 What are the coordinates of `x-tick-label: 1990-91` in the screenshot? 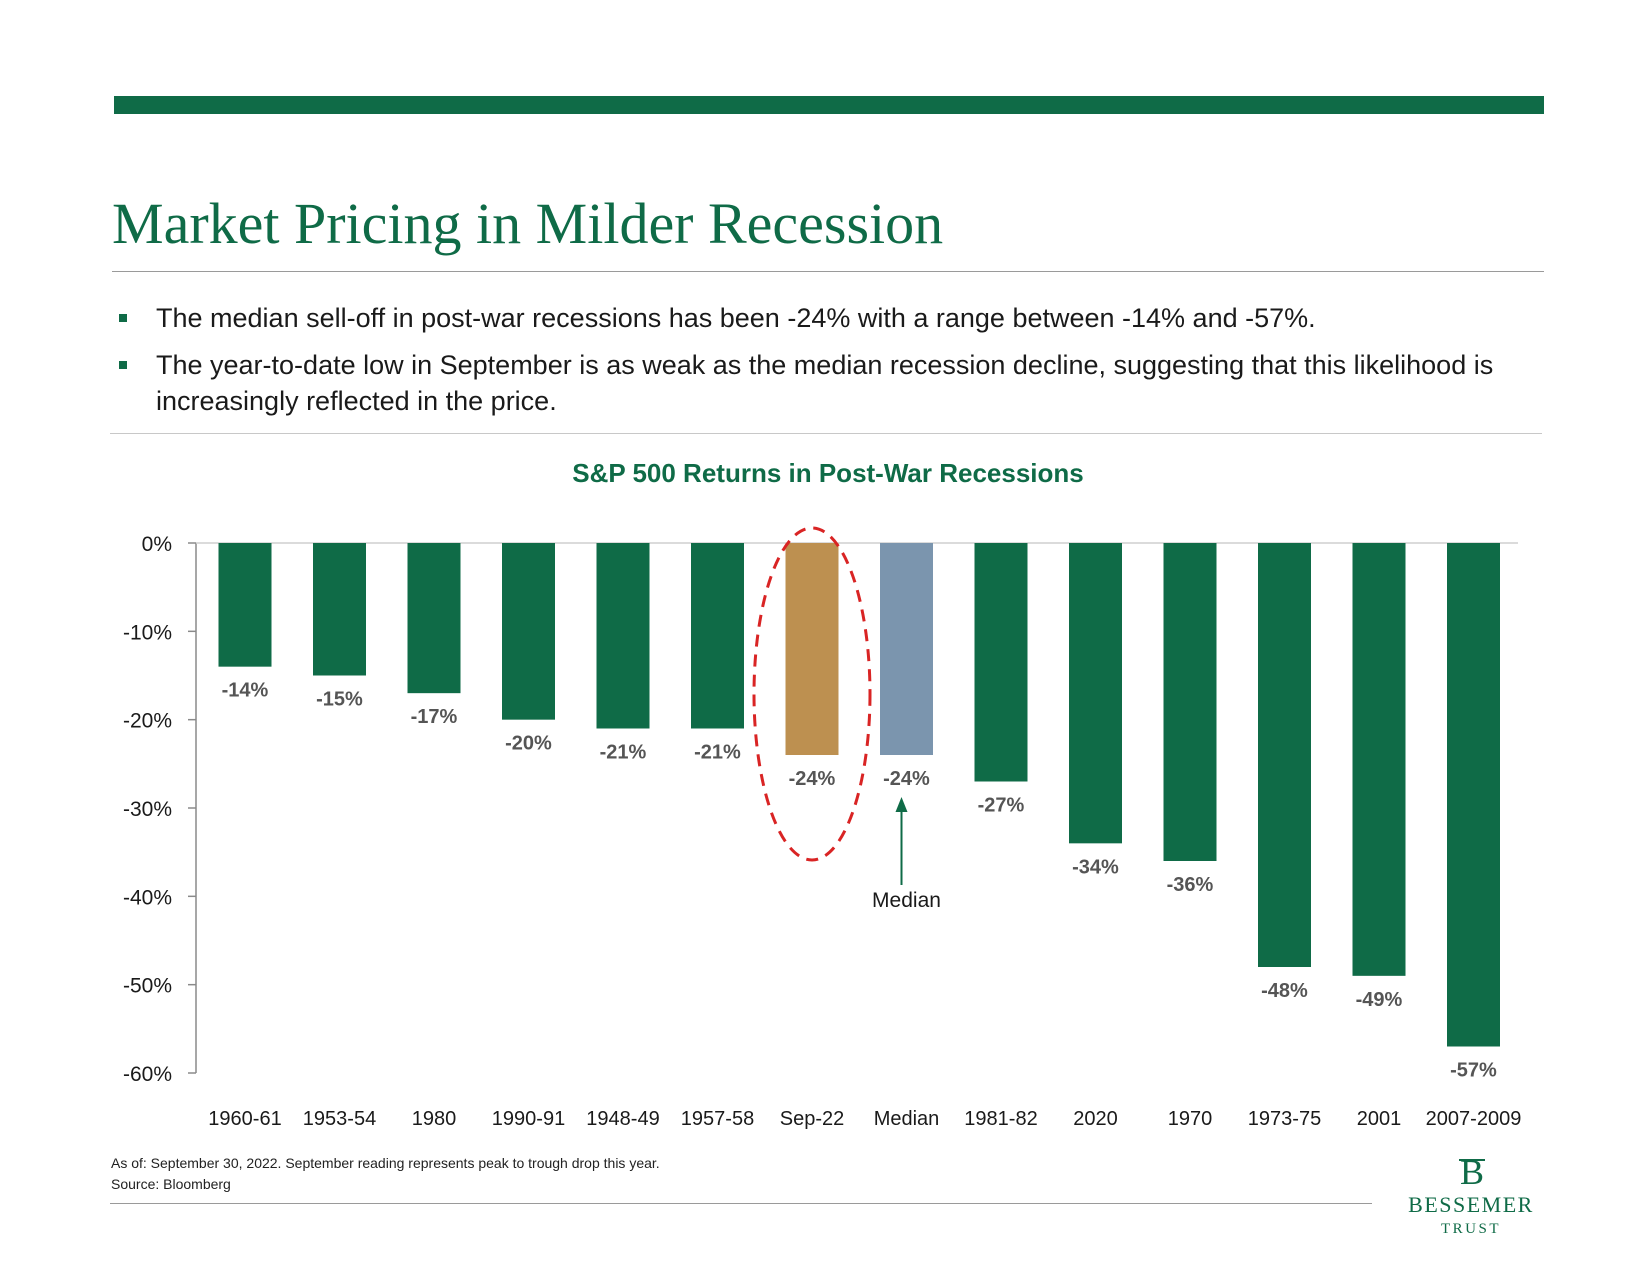 It's located at (528, 1119).